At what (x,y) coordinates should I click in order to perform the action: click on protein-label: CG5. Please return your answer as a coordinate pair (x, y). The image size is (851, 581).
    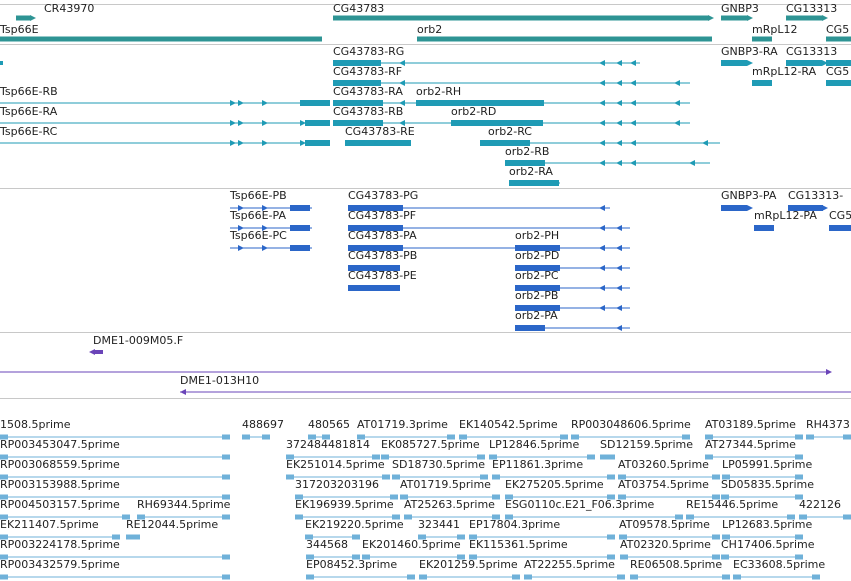
    Looking at the image, I should click on (840, 215).